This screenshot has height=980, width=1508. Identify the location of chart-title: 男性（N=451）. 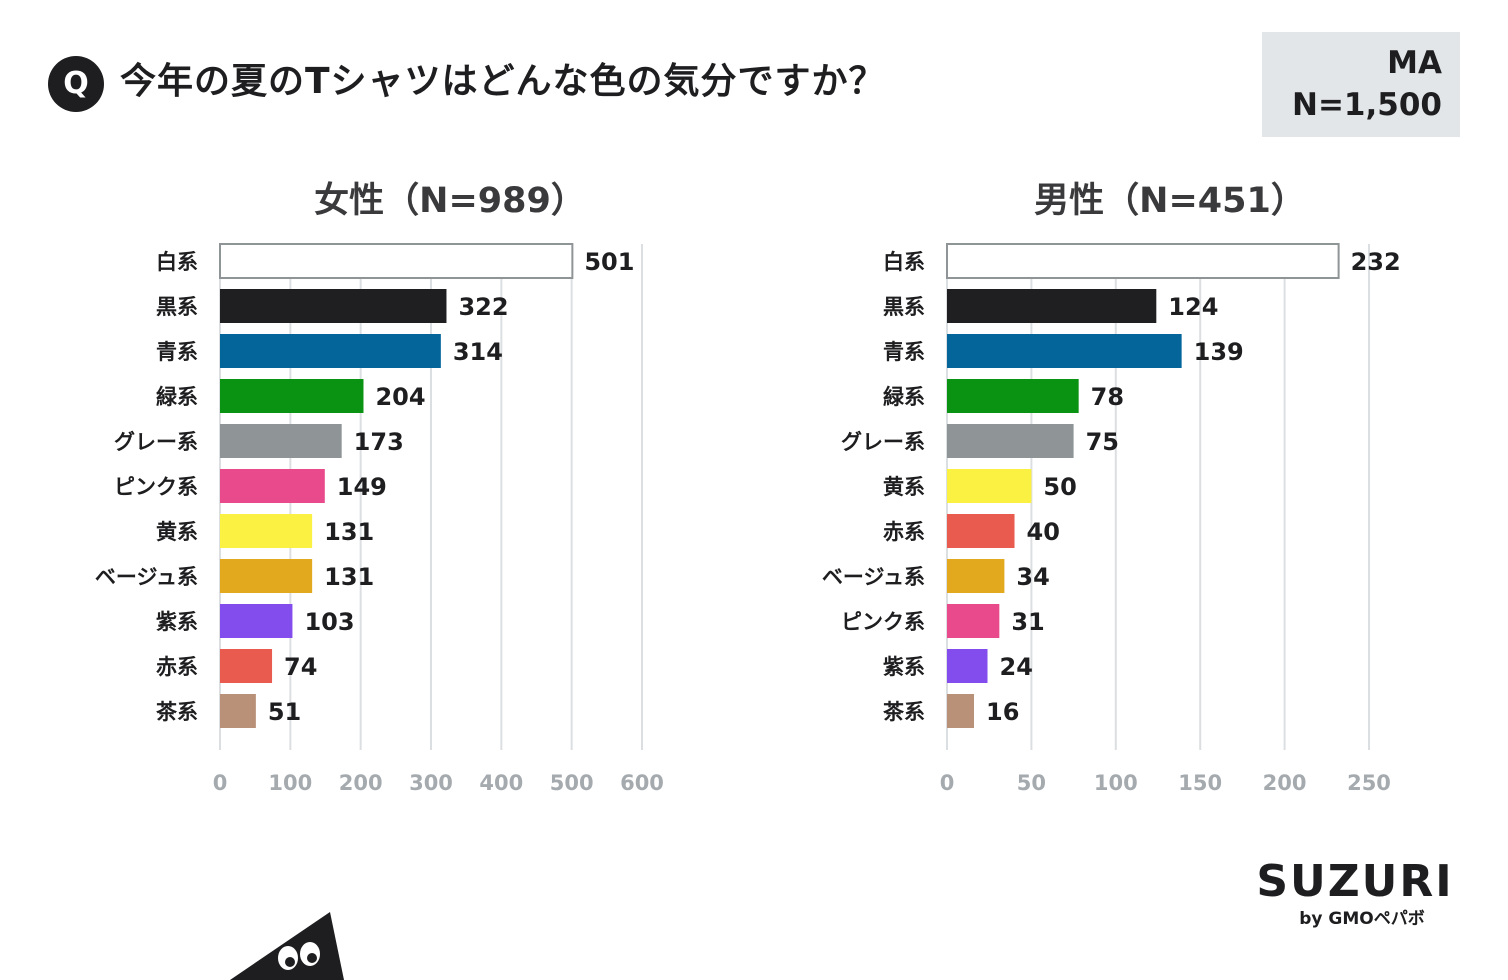
(1170, 201).